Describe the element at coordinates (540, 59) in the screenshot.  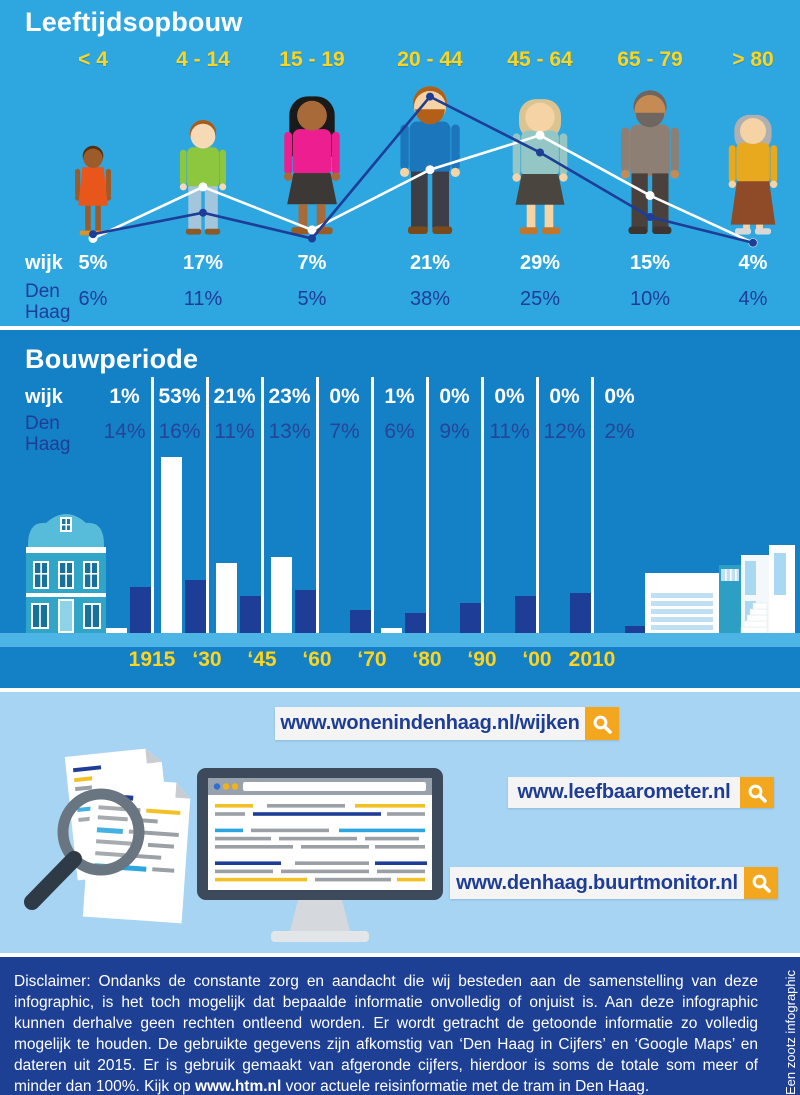
I see `age-category-label: 45 - 64` at that location.